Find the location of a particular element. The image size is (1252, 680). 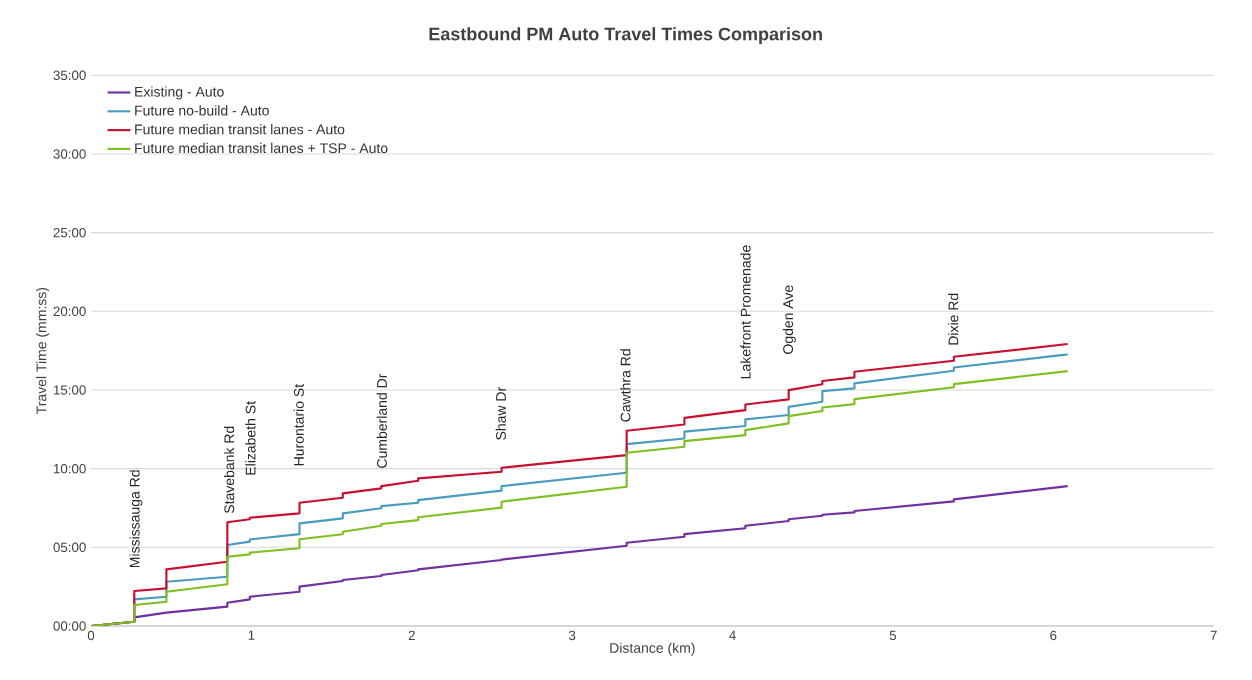

chart-title: Eastbound PM Auto Travel Times Comparison is located at coordinates (625, 35).